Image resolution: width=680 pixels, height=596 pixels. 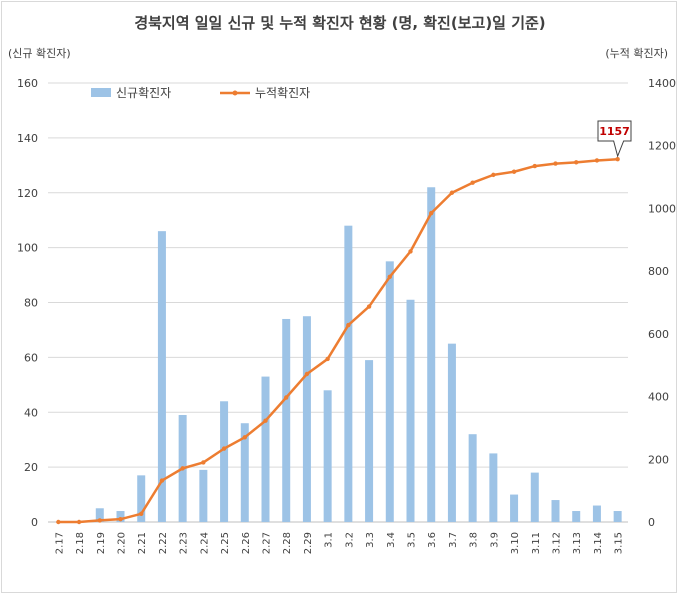 I want to click on right-tick-label: 1000, so click(x=662, y=208).